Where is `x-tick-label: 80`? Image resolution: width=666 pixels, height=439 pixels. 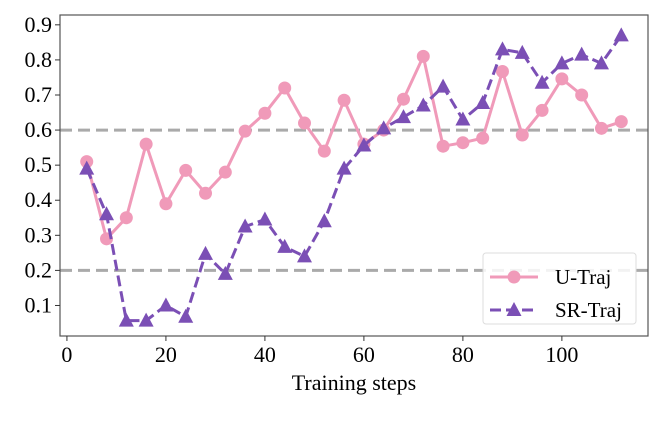
x-tick-label: 80 is located at coordinates (463, 354).